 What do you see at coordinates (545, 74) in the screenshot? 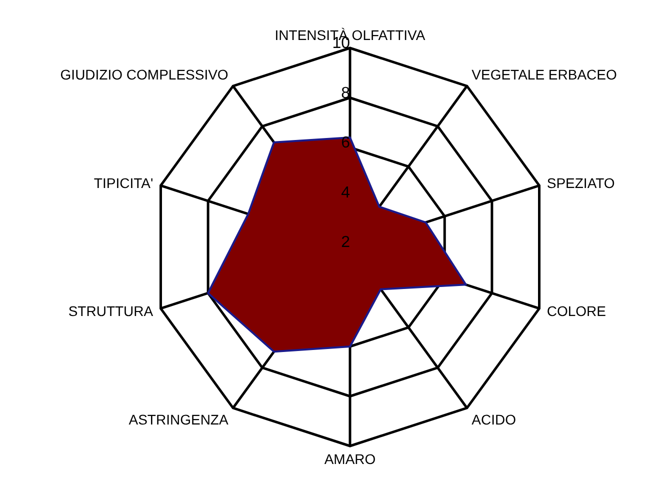
I see `spoke-label: VEGETALE ERBACEO` at bounding box center [545, 74].